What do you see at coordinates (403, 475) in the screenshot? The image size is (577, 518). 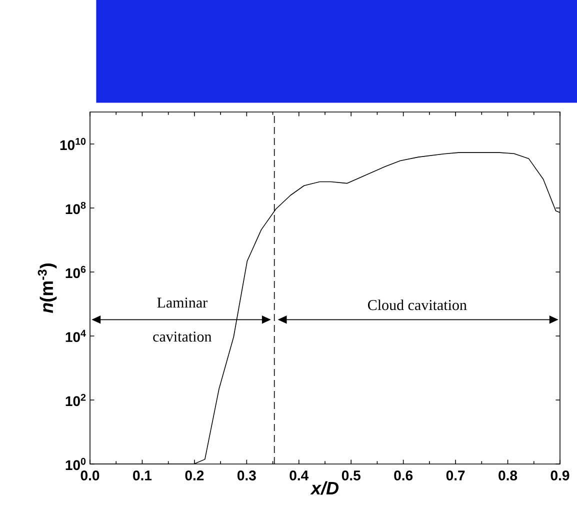 I see `x-tick-label: 0.6` at bounding box center [403, 475].